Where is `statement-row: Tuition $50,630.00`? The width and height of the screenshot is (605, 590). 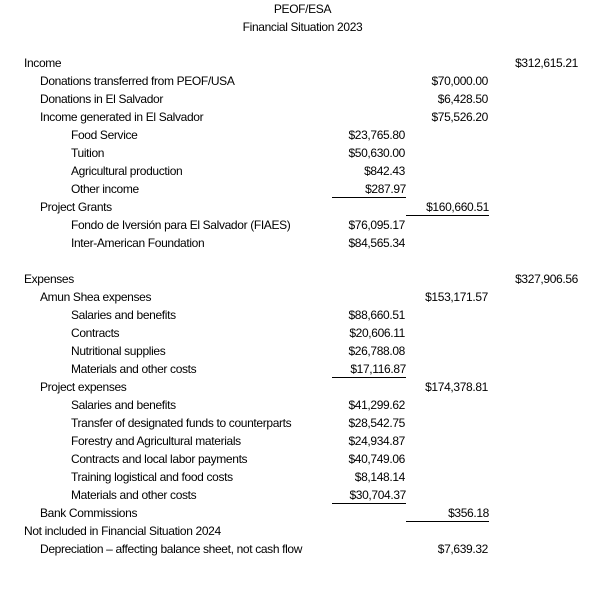 statement-row: Tuition $50,630.00 is located at coordinates (302, 153).